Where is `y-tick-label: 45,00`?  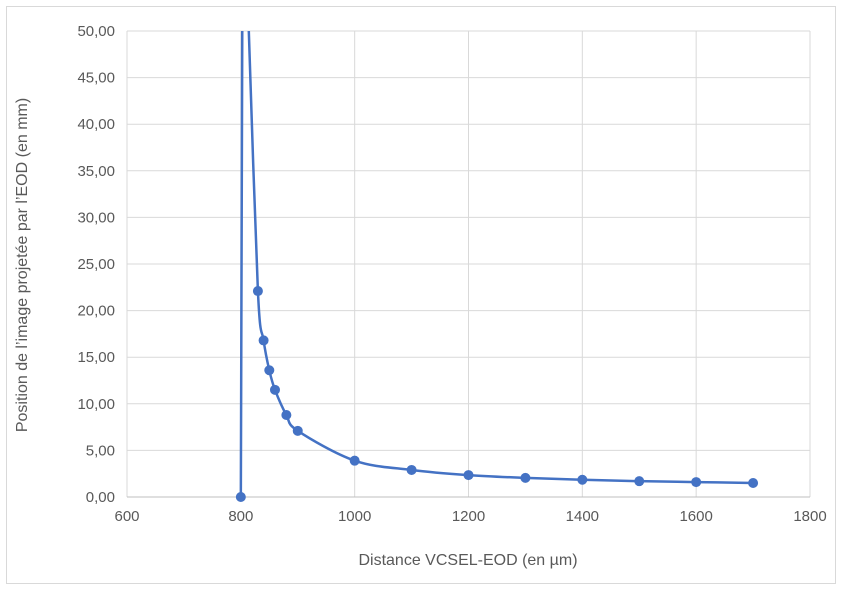 y-tick-label: 45,00 is located at coordinates (96, 78).